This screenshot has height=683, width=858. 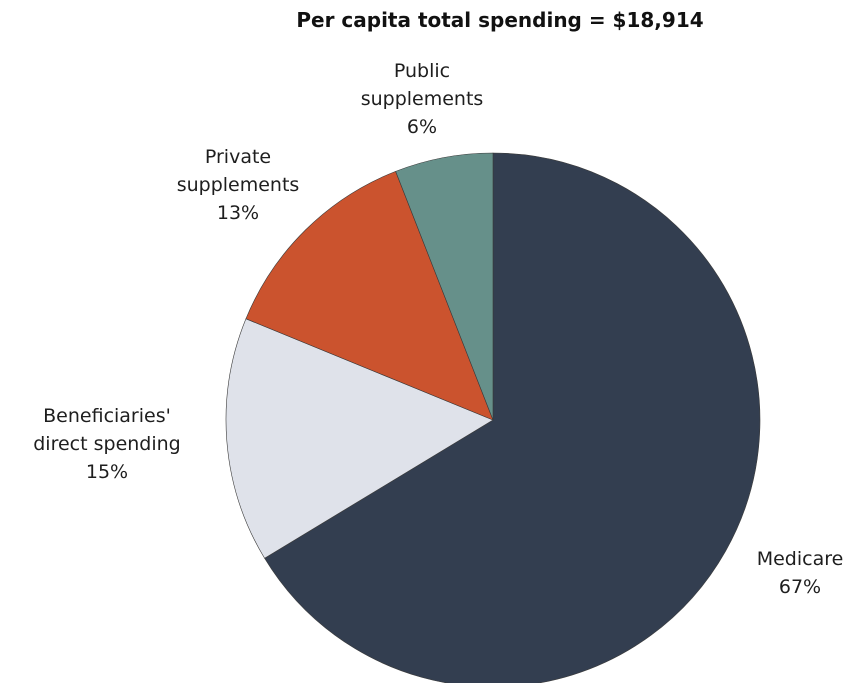 I want to click on slice-label-text: Medicare, so click(x=800, y=559).